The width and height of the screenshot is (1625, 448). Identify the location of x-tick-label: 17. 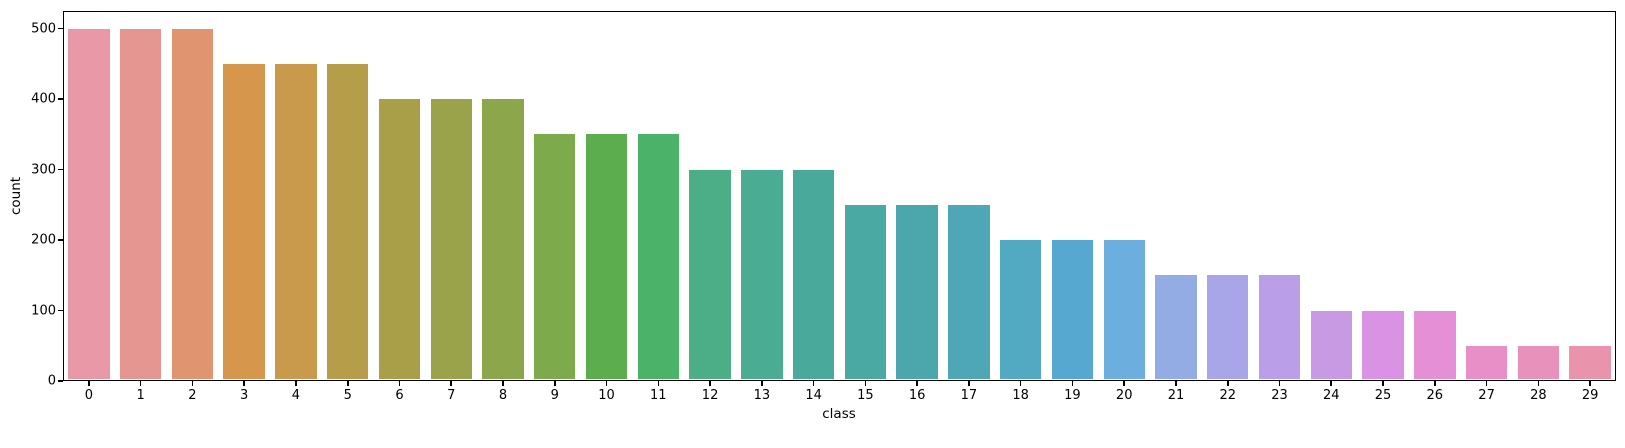
(969, 395).